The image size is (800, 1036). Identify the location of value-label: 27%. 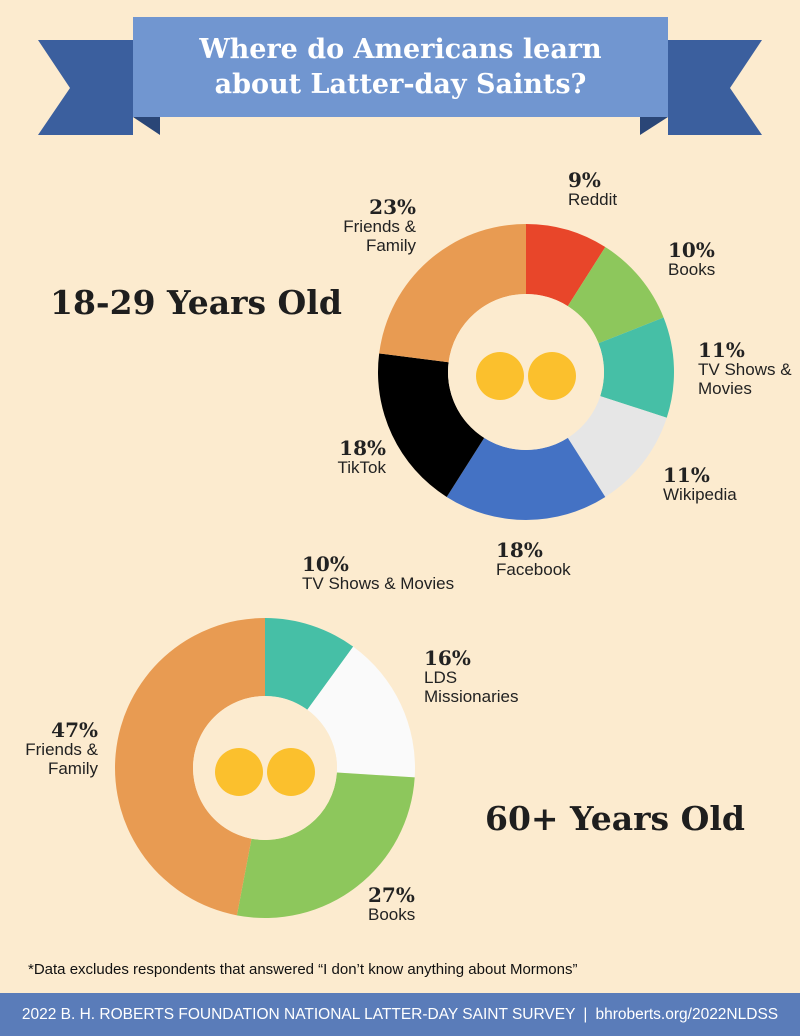
(391, 895).